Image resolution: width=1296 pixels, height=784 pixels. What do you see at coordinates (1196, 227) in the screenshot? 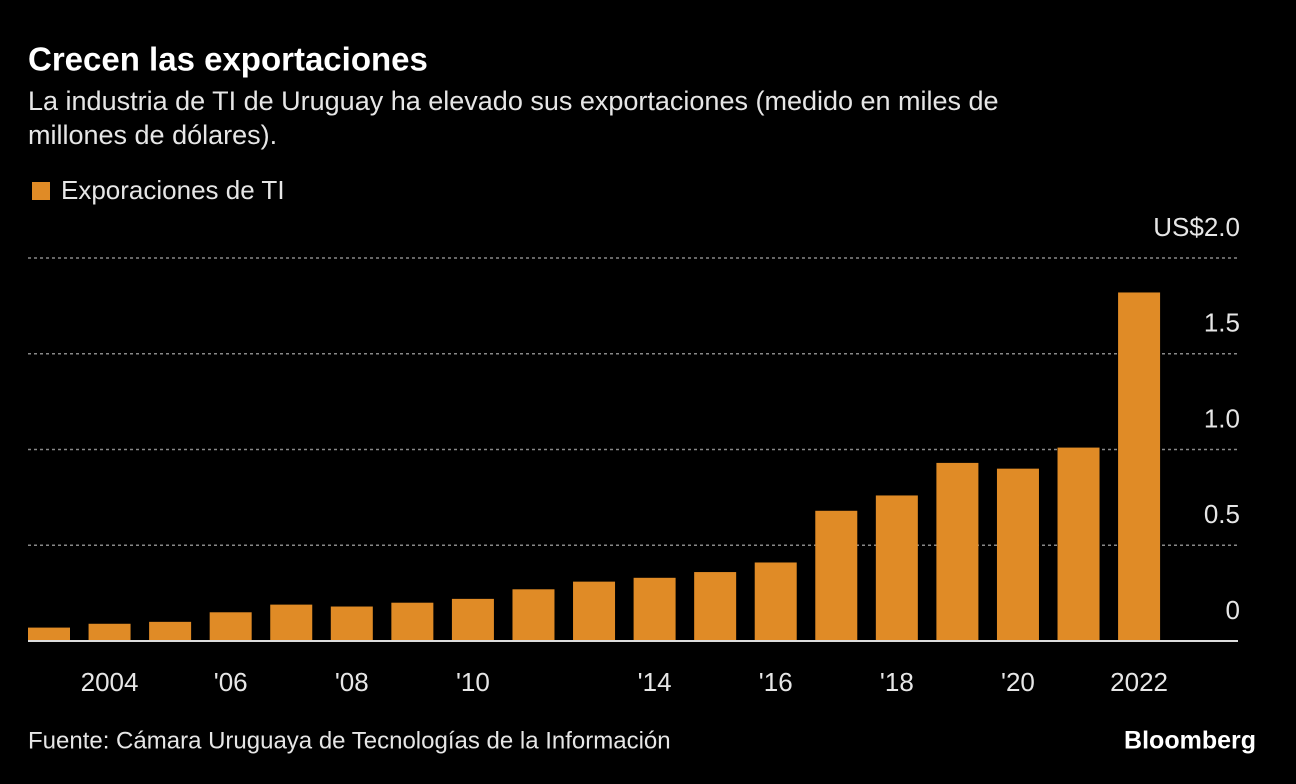
I see `y-tick-label: US$2.0` at bounding box center [1196, 227].